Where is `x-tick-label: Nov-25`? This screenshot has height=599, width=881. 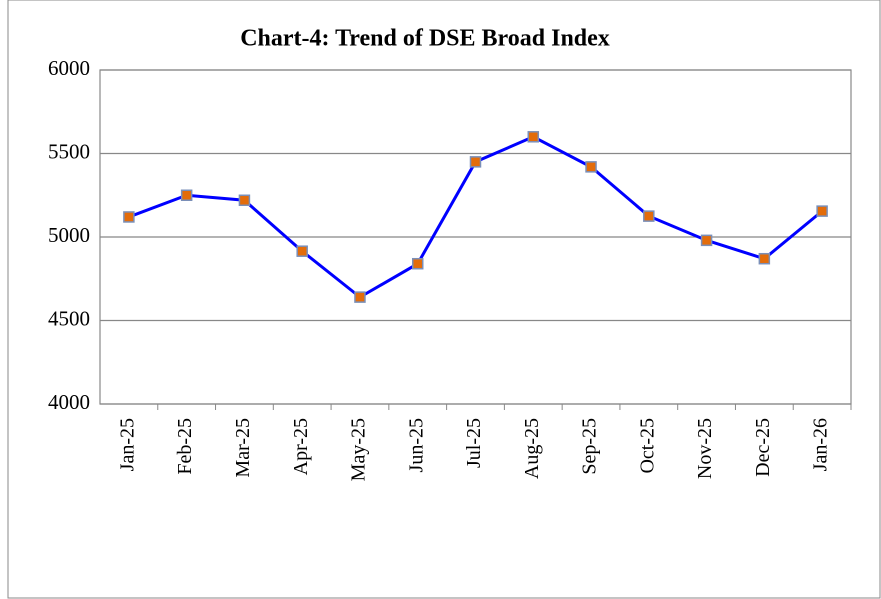
x-tick-label: Nov-25 is located at coordinates (705, 448).